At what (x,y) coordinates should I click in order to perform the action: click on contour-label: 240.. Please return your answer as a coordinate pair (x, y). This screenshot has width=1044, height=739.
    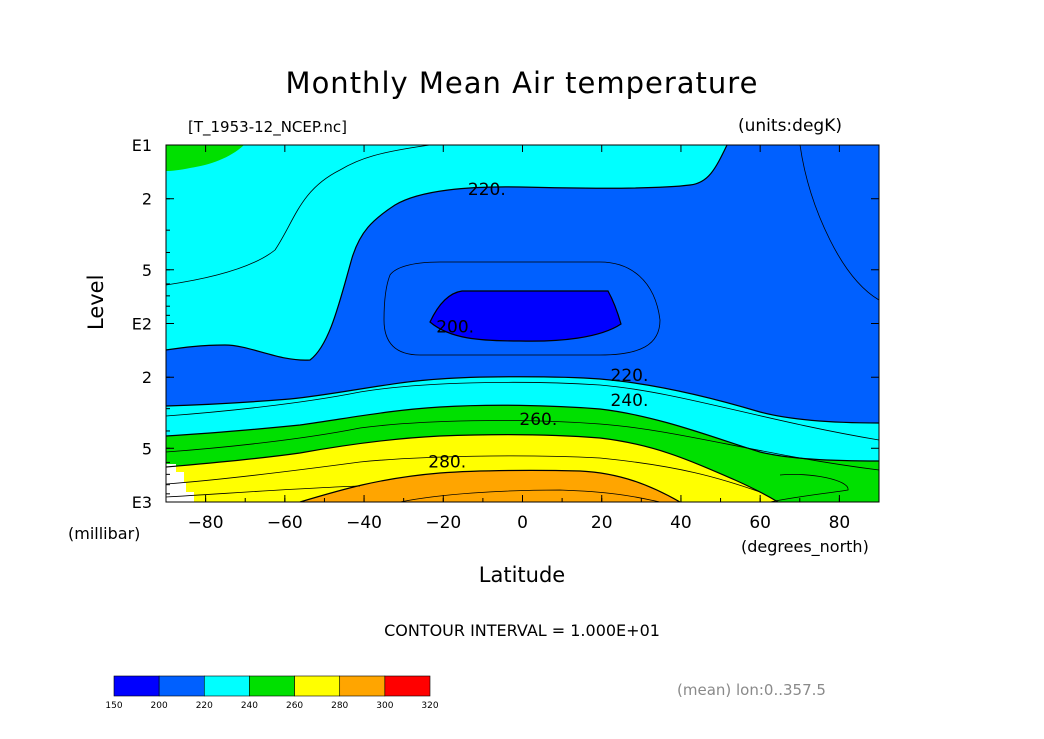
    Looking at the image, I should click on (630, 401).